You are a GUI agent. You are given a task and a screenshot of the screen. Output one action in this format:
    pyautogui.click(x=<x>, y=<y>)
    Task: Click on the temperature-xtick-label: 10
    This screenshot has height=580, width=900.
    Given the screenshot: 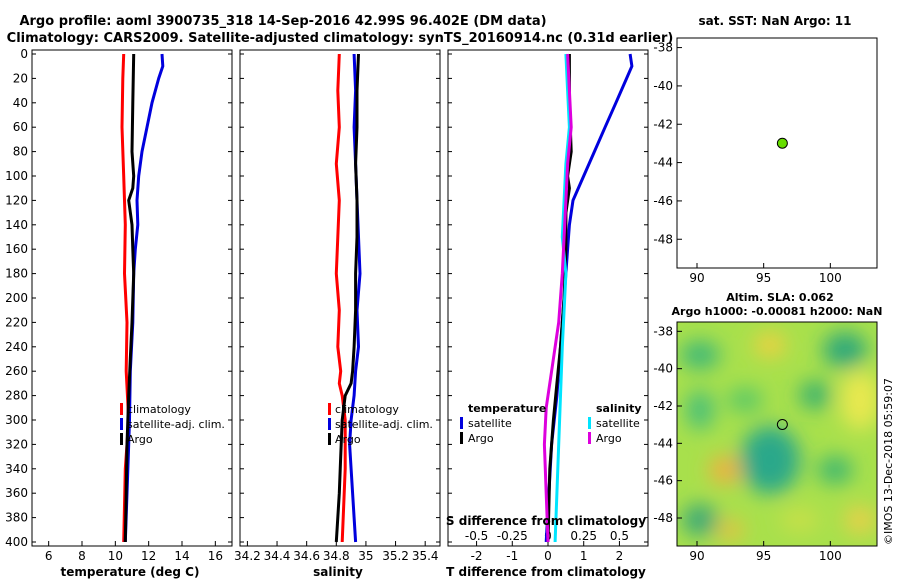 What is the action you would take?
    pyautogui.click(x=115, y=556)
    